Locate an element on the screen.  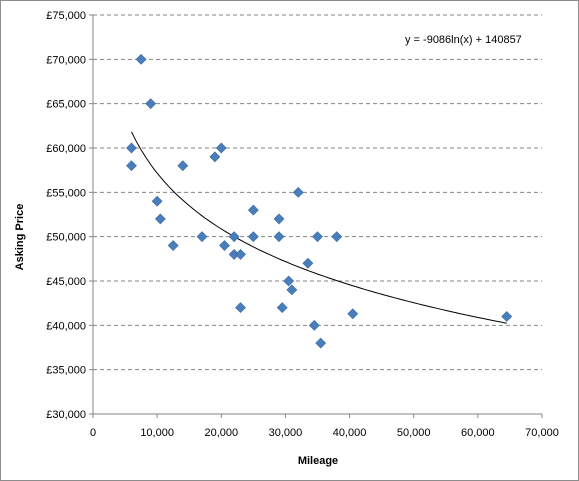
x-tick-label: 50,000 is located at coordinates (414, 433).